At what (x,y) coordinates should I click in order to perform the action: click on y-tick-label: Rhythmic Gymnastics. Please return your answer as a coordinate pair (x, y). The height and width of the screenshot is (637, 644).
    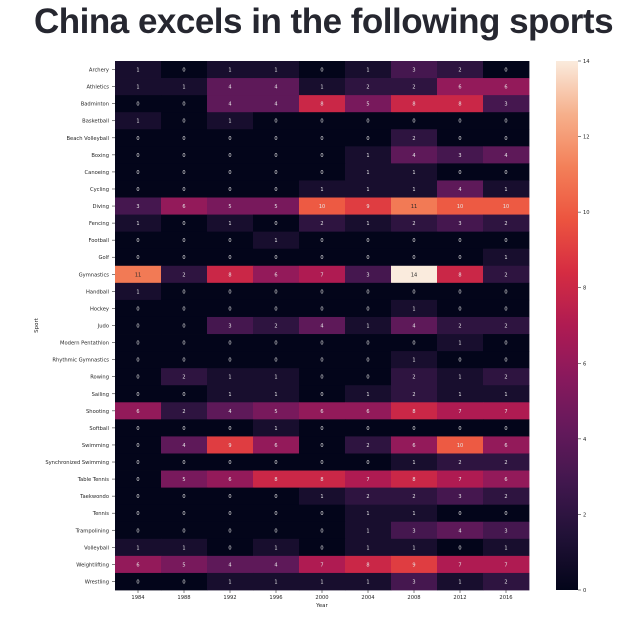
    Looking at the image, I should click on (80, 361).